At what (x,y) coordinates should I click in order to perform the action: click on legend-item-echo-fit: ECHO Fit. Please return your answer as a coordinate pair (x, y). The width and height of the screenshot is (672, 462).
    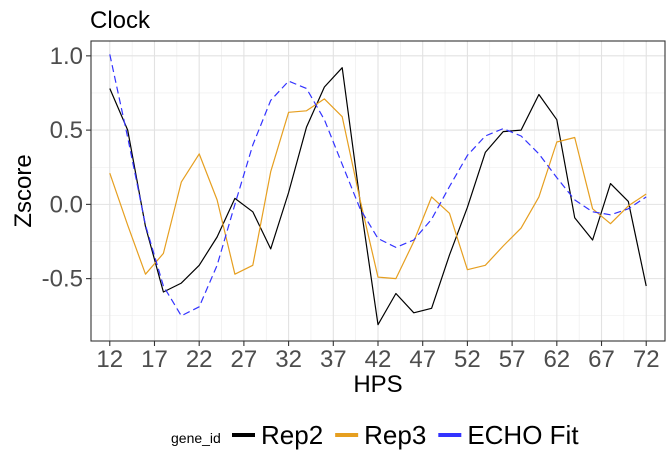
    Looking at the image, I should click on (508, 435).